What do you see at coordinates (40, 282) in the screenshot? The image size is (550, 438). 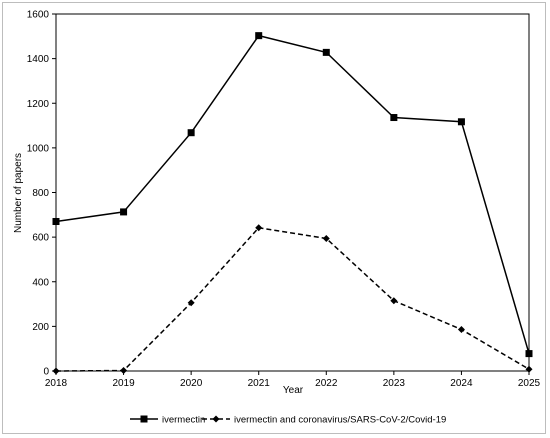 I see `y-tick-label: 400` at bounding box center [40, 282].